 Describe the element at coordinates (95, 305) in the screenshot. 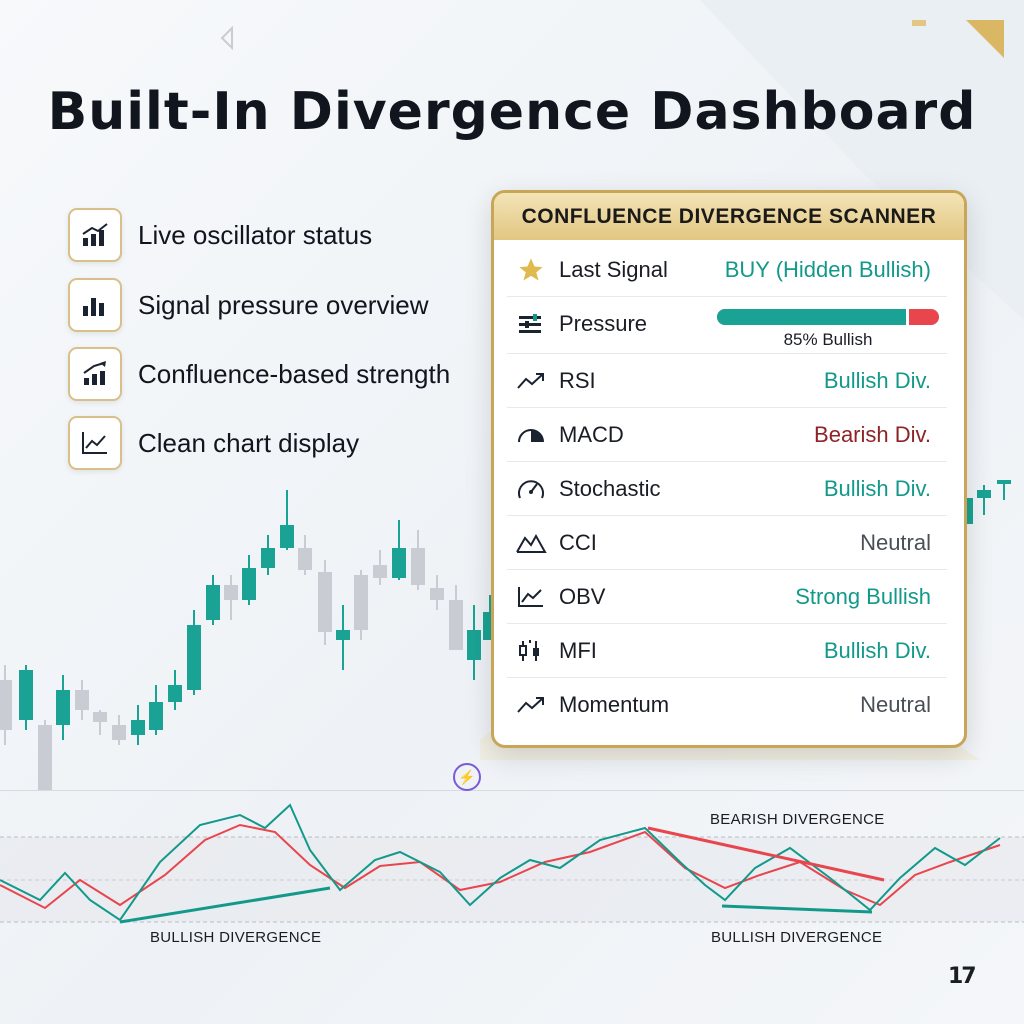

I see `bar-chart-icon` at that location.